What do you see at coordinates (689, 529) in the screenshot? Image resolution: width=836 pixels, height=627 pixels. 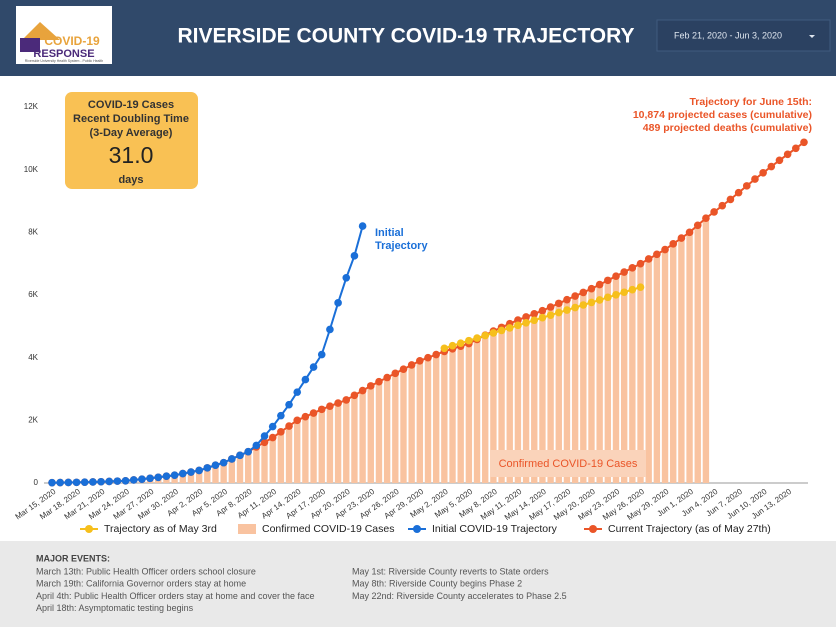 I see `legend-label: Current Trajectory (as of May 27th)` at bounding box center [689, 529].